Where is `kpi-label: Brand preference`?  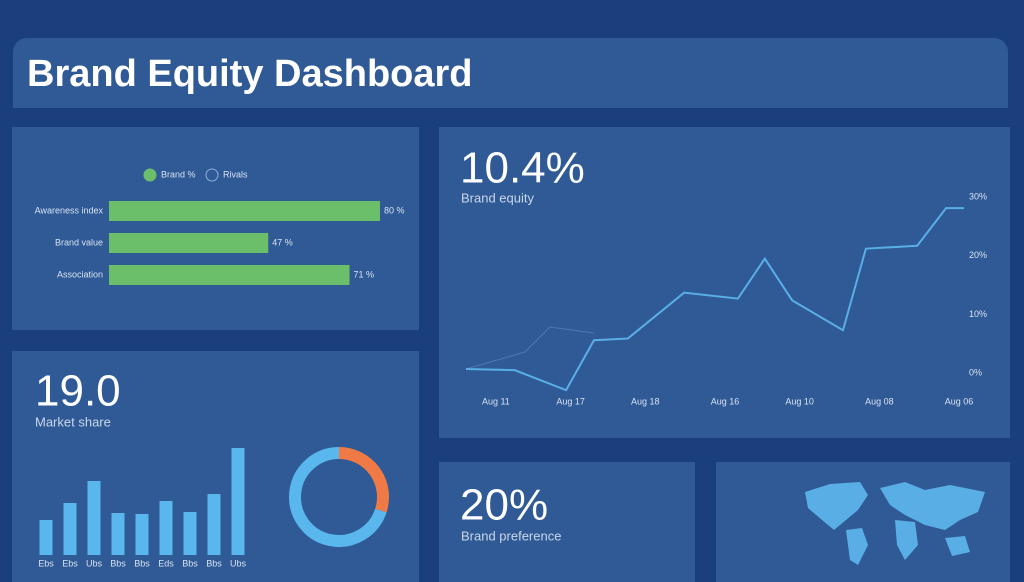
kpi-label: Brand preference is located at coordinates (511, 535).